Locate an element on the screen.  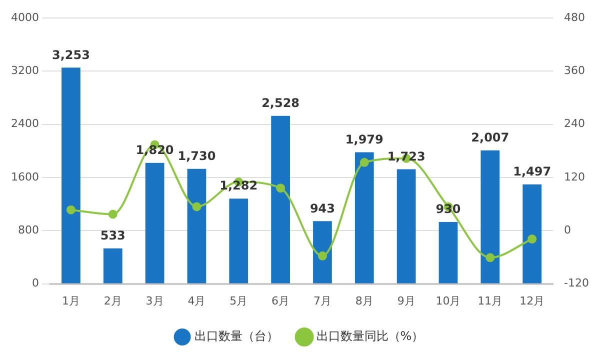
x-tick-label: 2月 is located at coordinates (113, 301).